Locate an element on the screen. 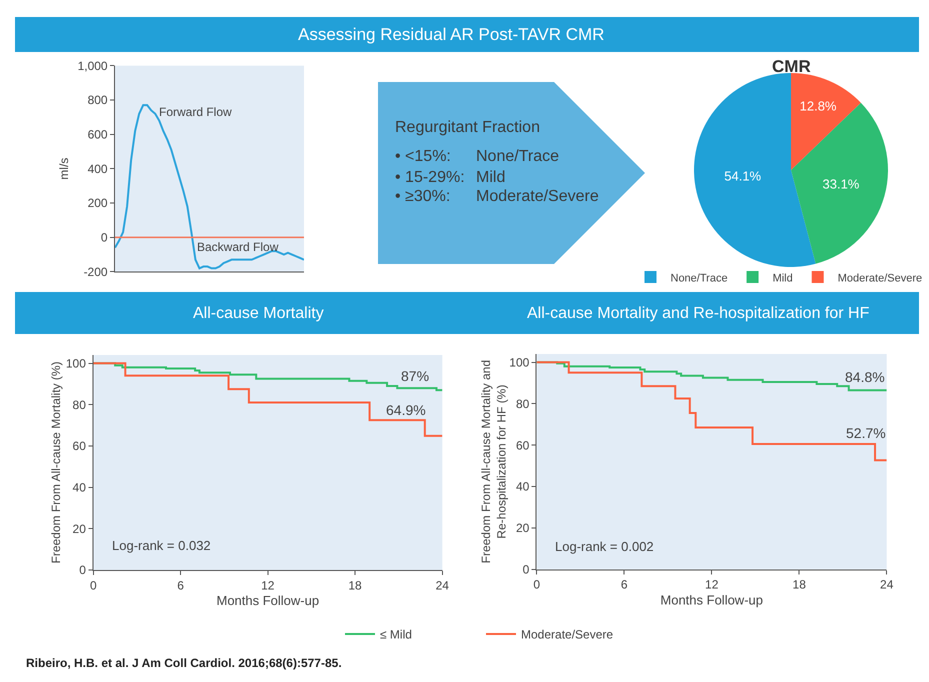 This screenshot has height=682, width=929. annotation: 52.7% is located at coordinates (866, 433).